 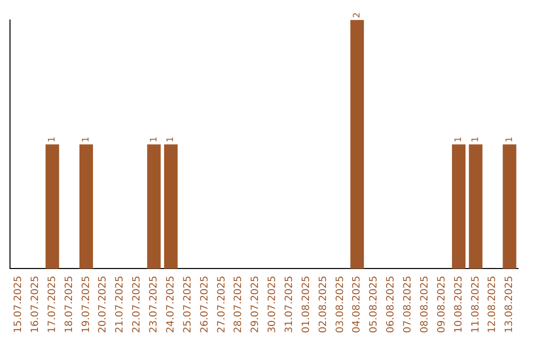 What do you see at coordinates (103, 305) in the screenshot?
I see `x-tick-label: 20.07.2025` at bounding box center [103, 305].